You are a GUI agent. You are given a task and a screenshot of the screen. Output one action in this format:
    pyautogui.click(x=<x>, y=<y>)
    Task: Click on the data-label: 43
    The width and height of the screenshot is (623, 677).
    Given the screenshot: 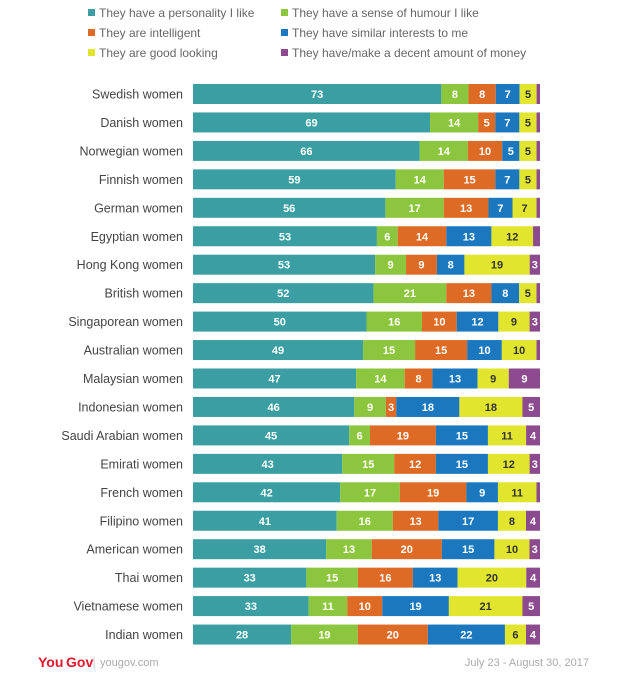 What is the action you would take?
    pyautogui.click(x=267, y=465)
    